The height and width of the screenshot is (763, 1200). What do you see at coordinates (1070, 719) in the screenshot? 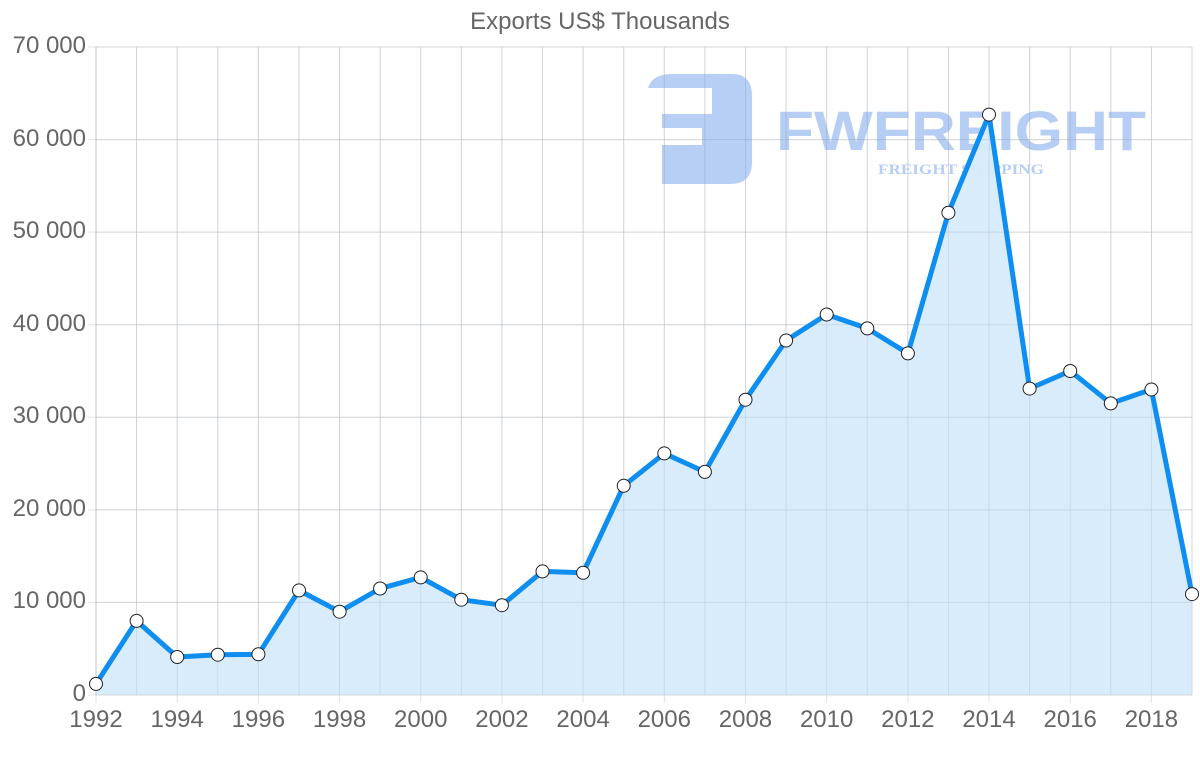
I see `x-tick-label: 2016` at bounding box center [1070, 719].